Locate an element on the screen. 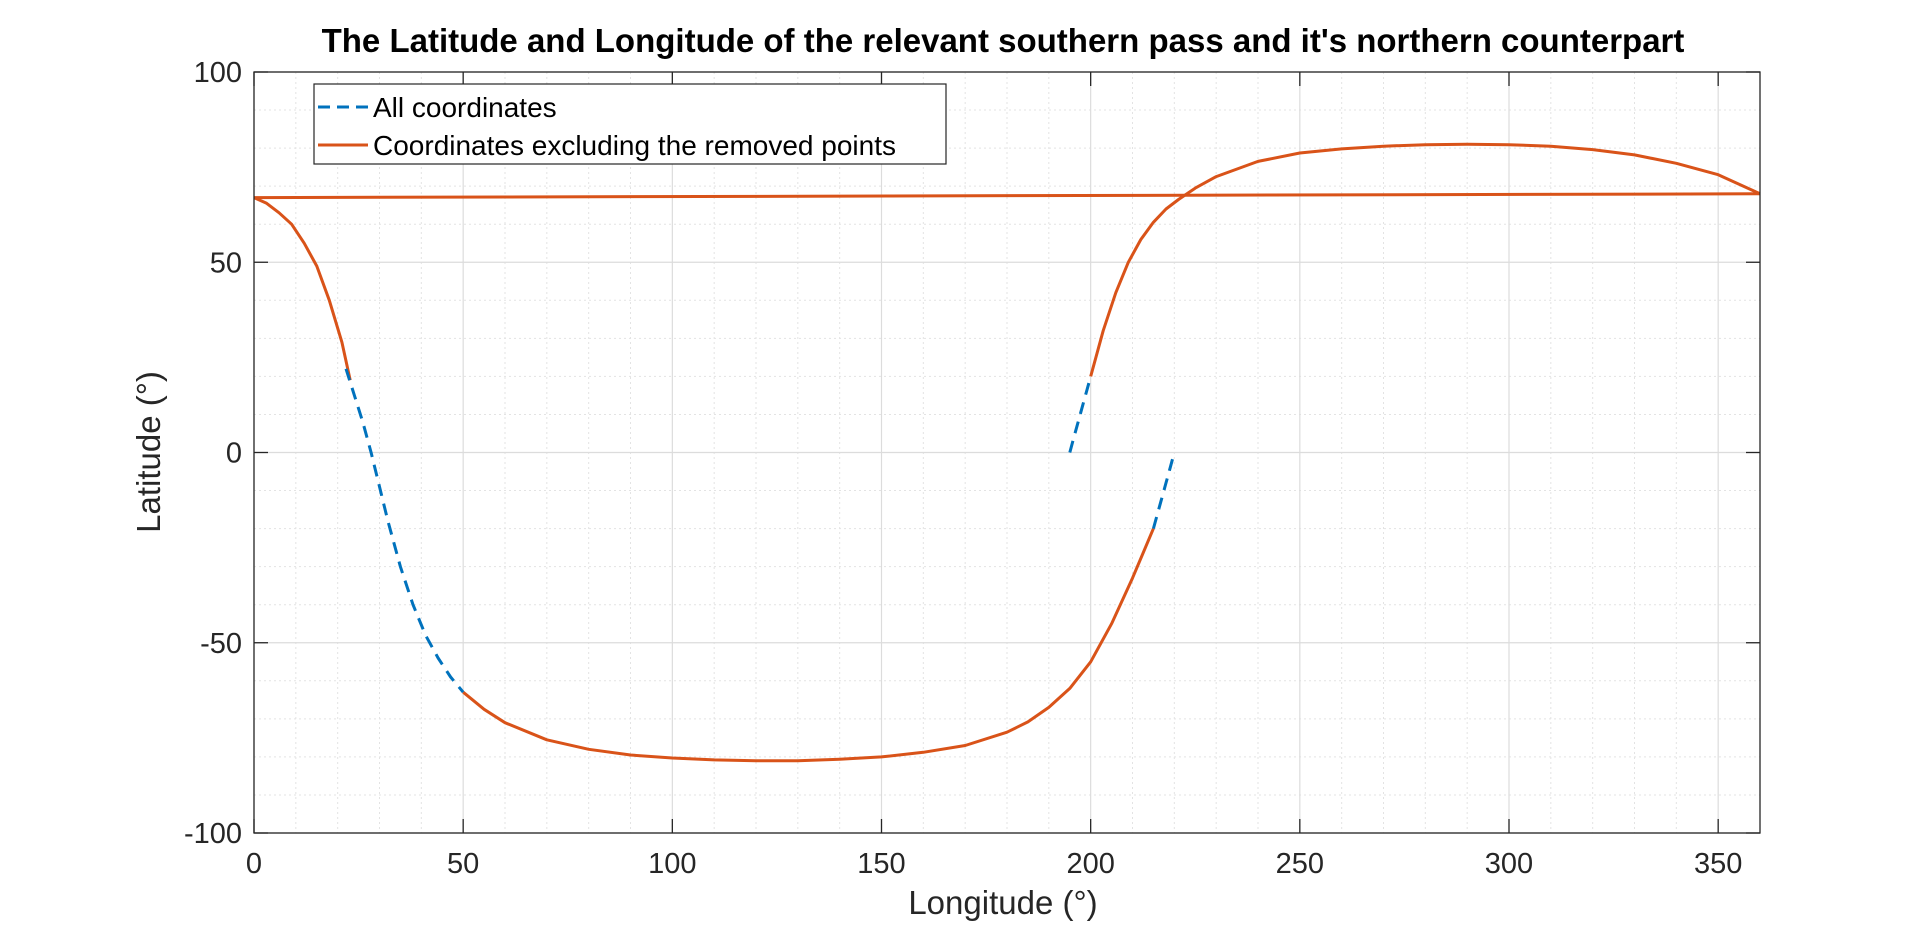  x-tick-label: 250 is located at coordinates (1300, 864).